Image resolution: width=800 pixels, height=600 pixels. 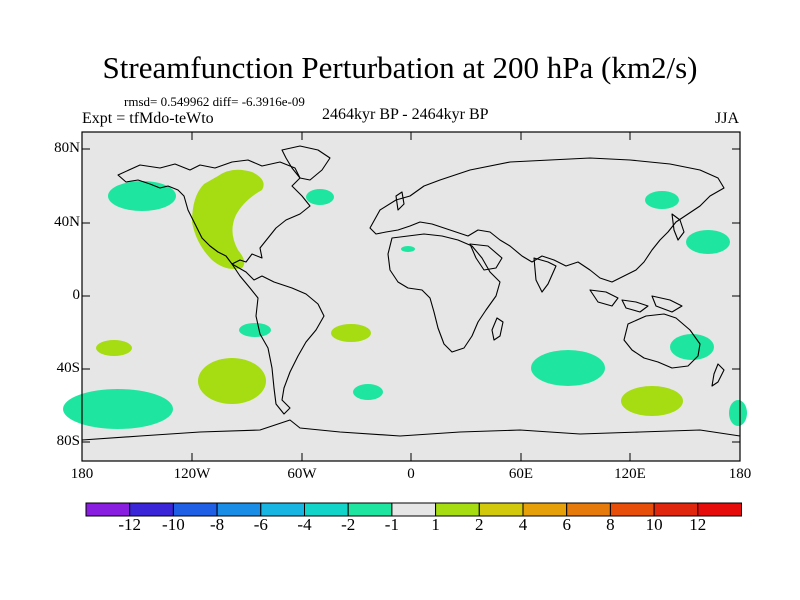 What do you see at coordinates (278, 339) in the screenshot?
I see `coastline-south-america` at bounding box center [278, 339].